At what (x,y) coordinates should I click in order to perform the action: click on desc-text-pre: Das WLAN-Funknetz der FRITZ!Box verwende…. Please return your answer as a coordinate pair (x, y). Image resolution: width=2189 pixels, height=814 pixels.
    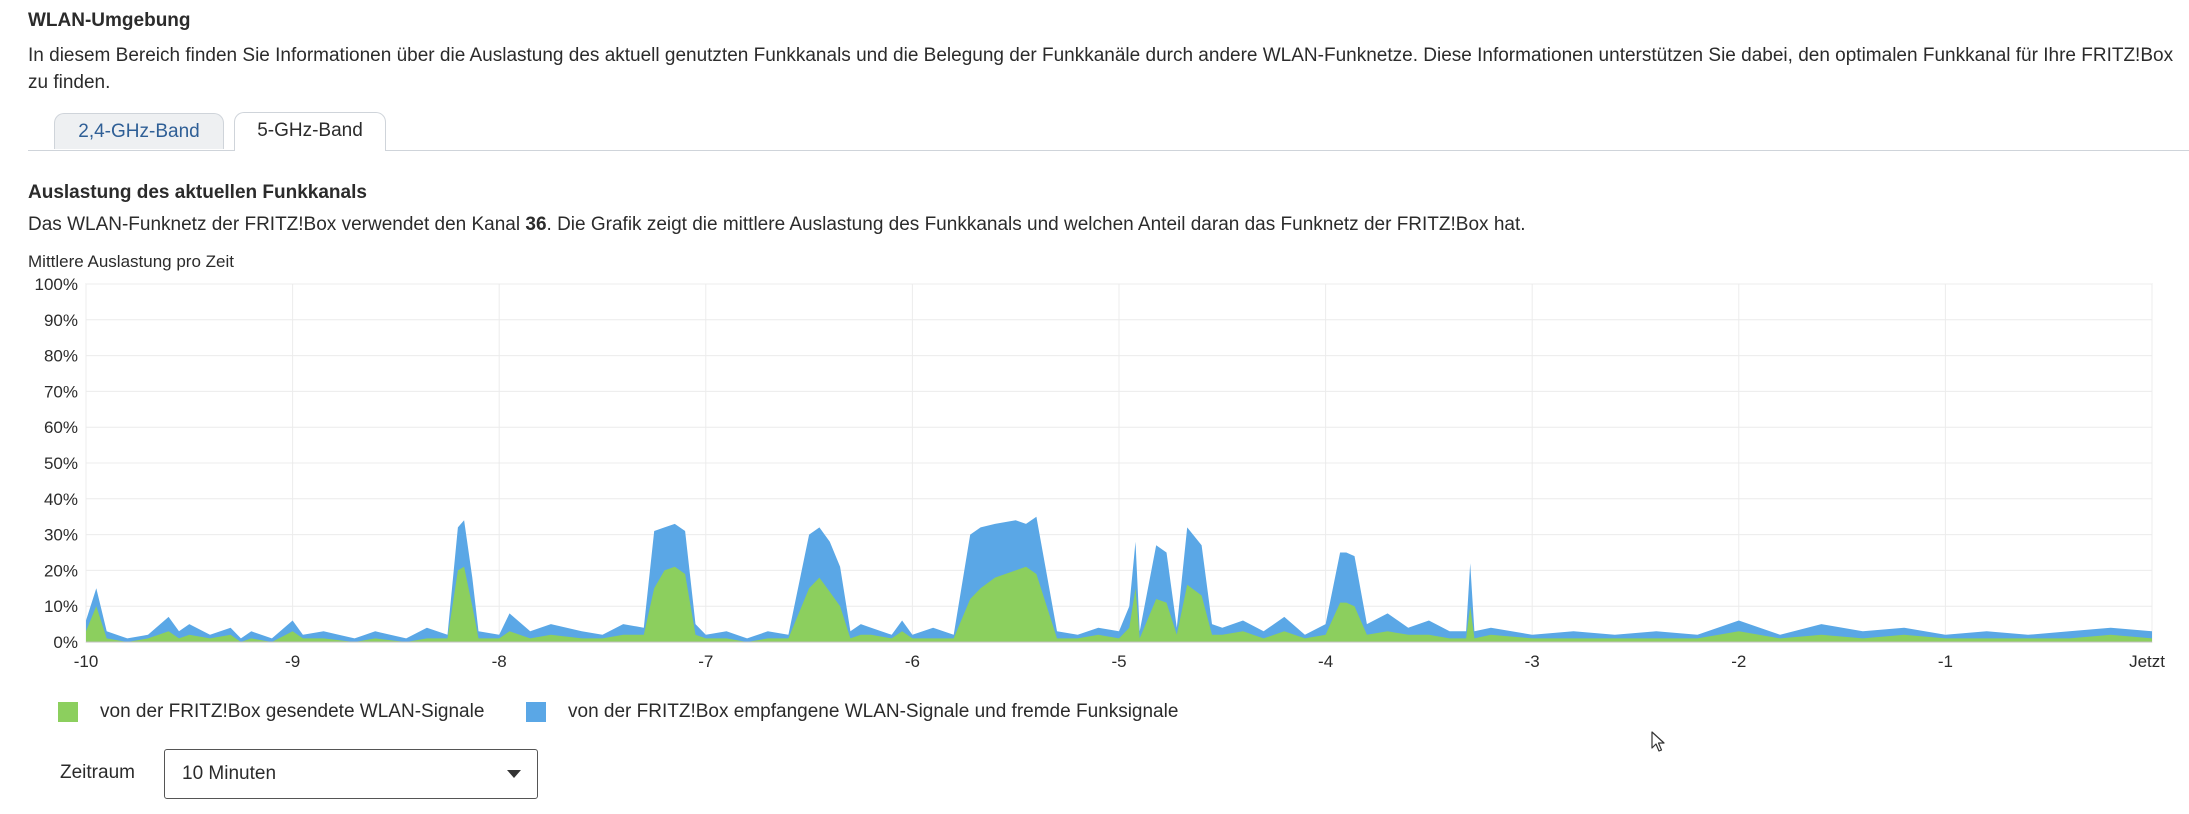
    Looking at the image, I should click on (277, 224).